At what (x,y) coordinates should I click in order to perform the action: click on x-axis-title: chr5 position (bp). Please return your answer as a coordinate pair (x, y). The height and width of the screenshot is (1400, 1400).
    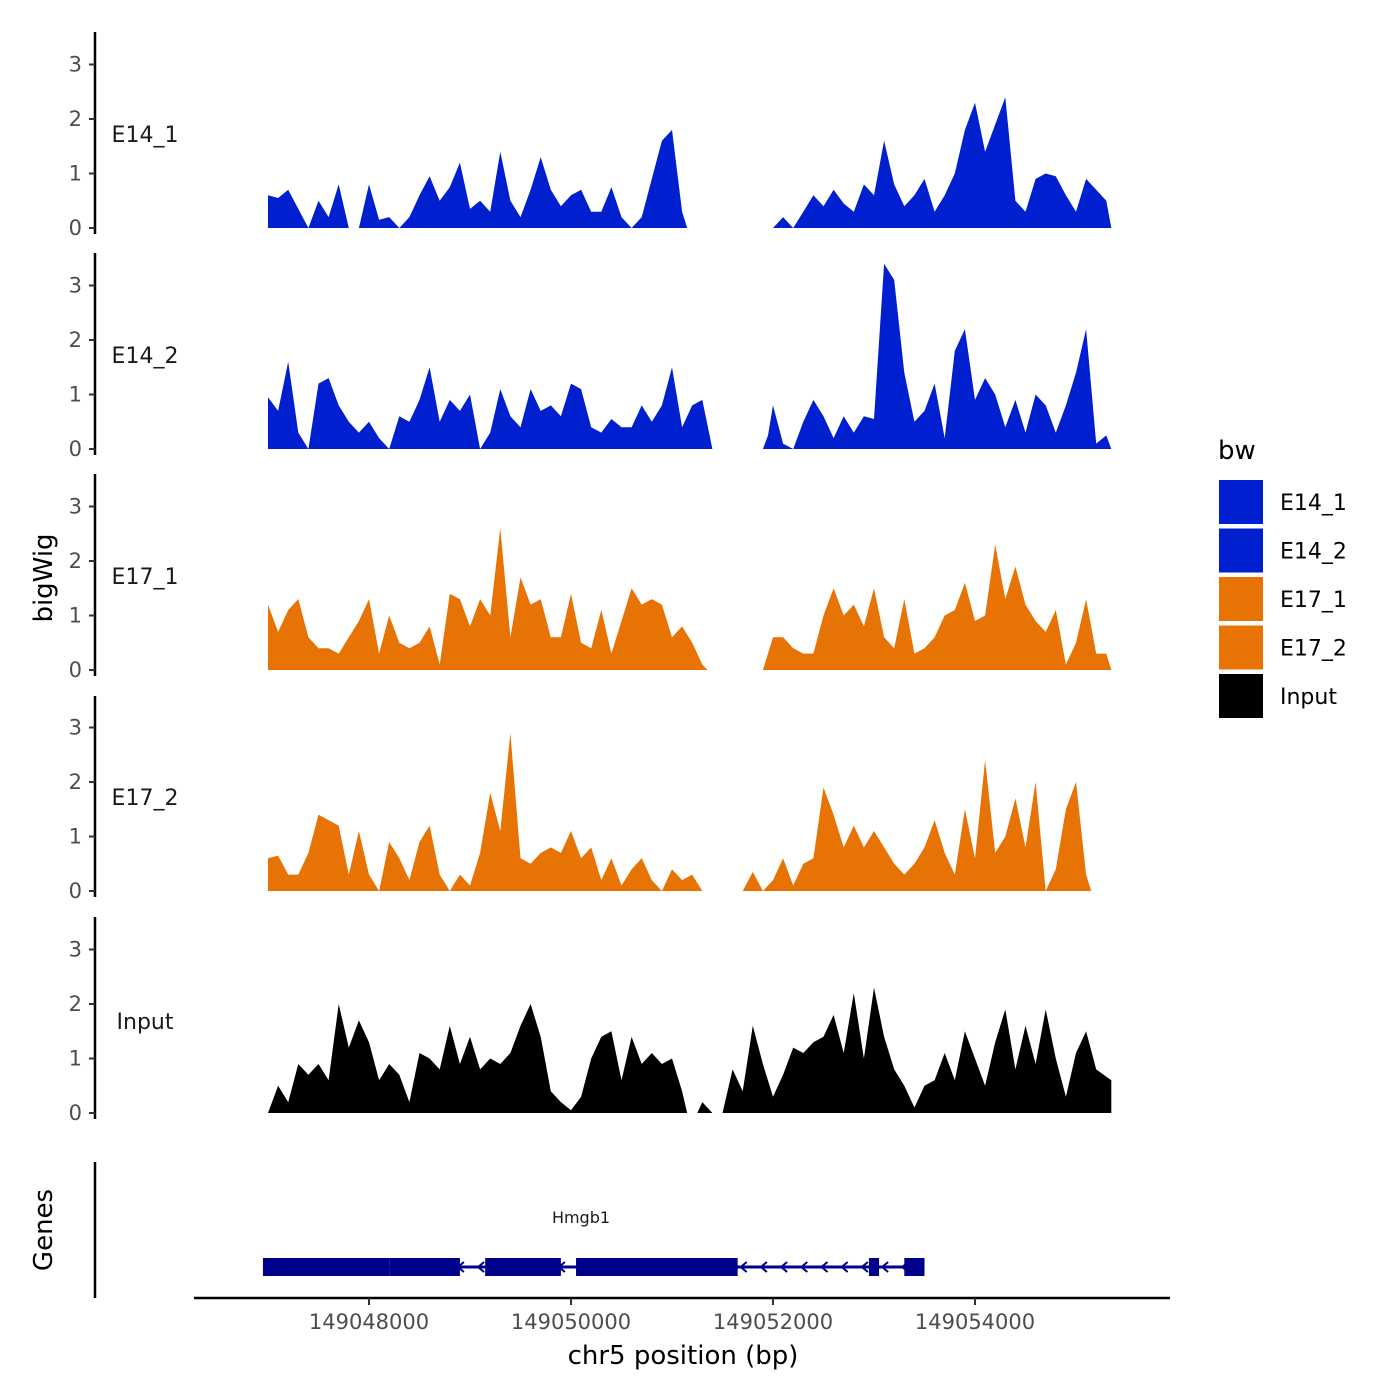
    Looking at the image, I should click on (683, 1356).